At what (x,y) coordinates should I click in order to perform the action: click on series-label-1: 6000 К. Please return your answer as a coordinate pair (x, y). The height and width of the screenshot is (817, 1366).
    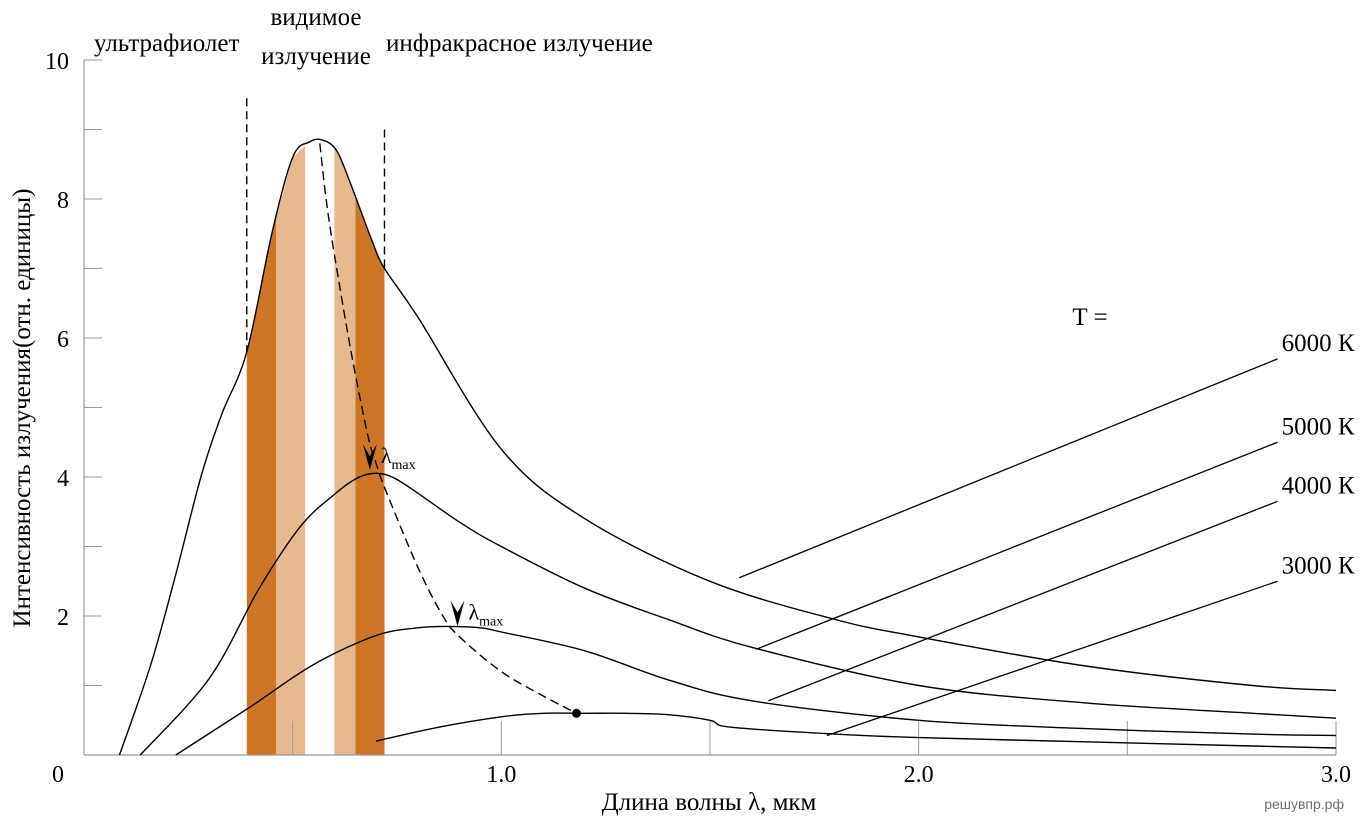
    Looking at the image, I should click on (1318, 343).